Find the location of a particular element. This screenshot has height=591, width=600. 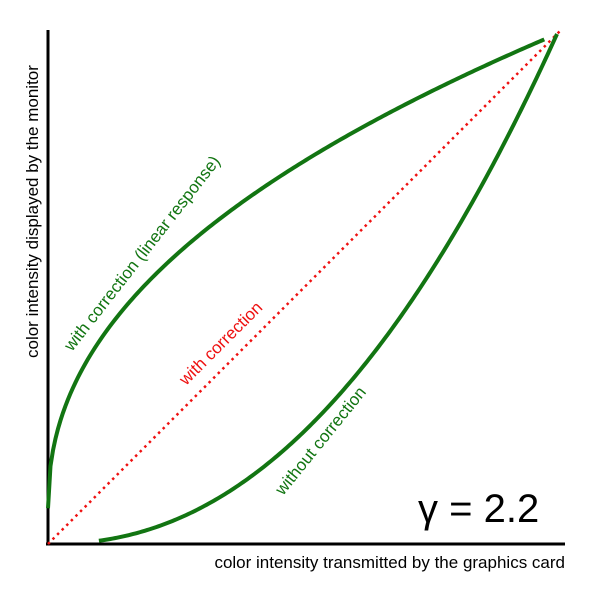

series-label-with-correction-linear-response: with correction (linear response) is located at coordinates (142, 253).